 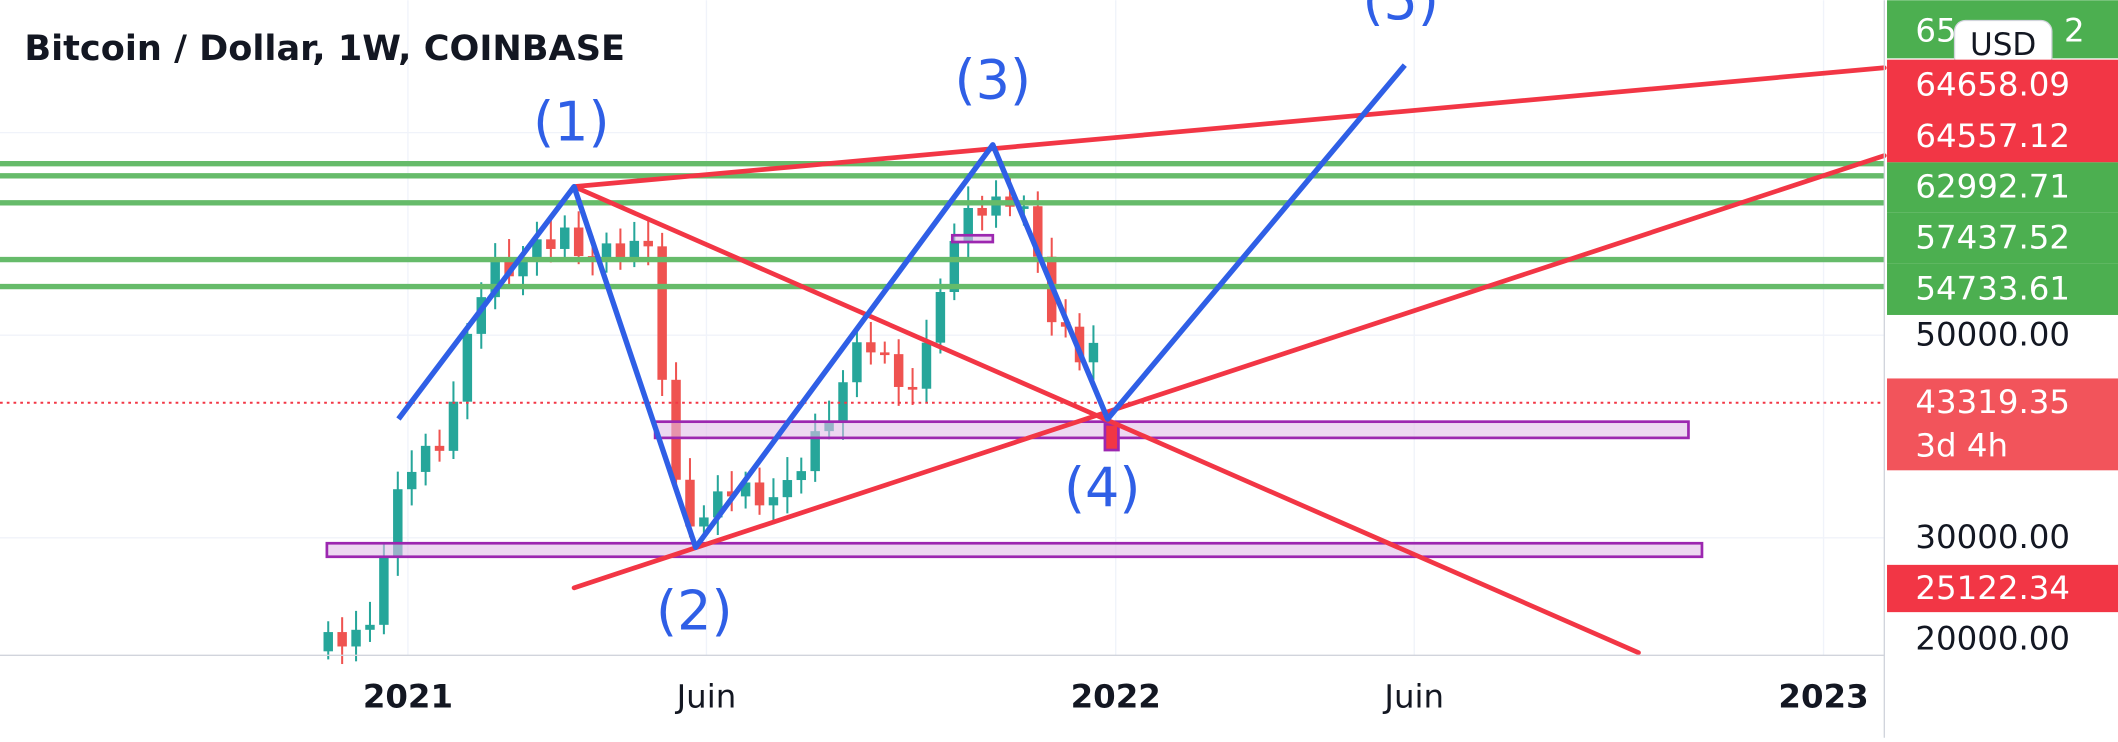 What do you see at coordinates (1102, 488) in the screenshot?
I see `wave-label: (4)` at bounding box center [1102, 488].